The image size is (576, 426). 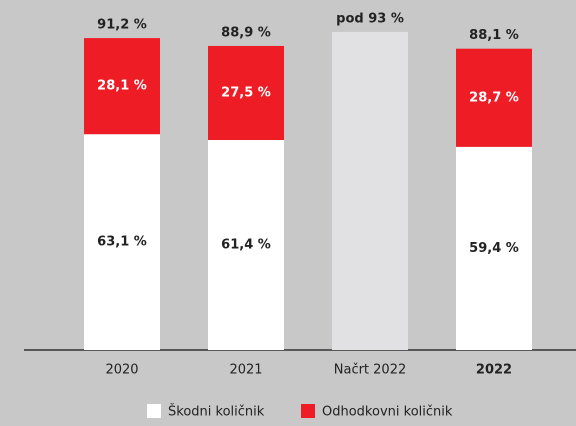 I want to click on value-label: 28,7 %, so click(x=494, y=97).